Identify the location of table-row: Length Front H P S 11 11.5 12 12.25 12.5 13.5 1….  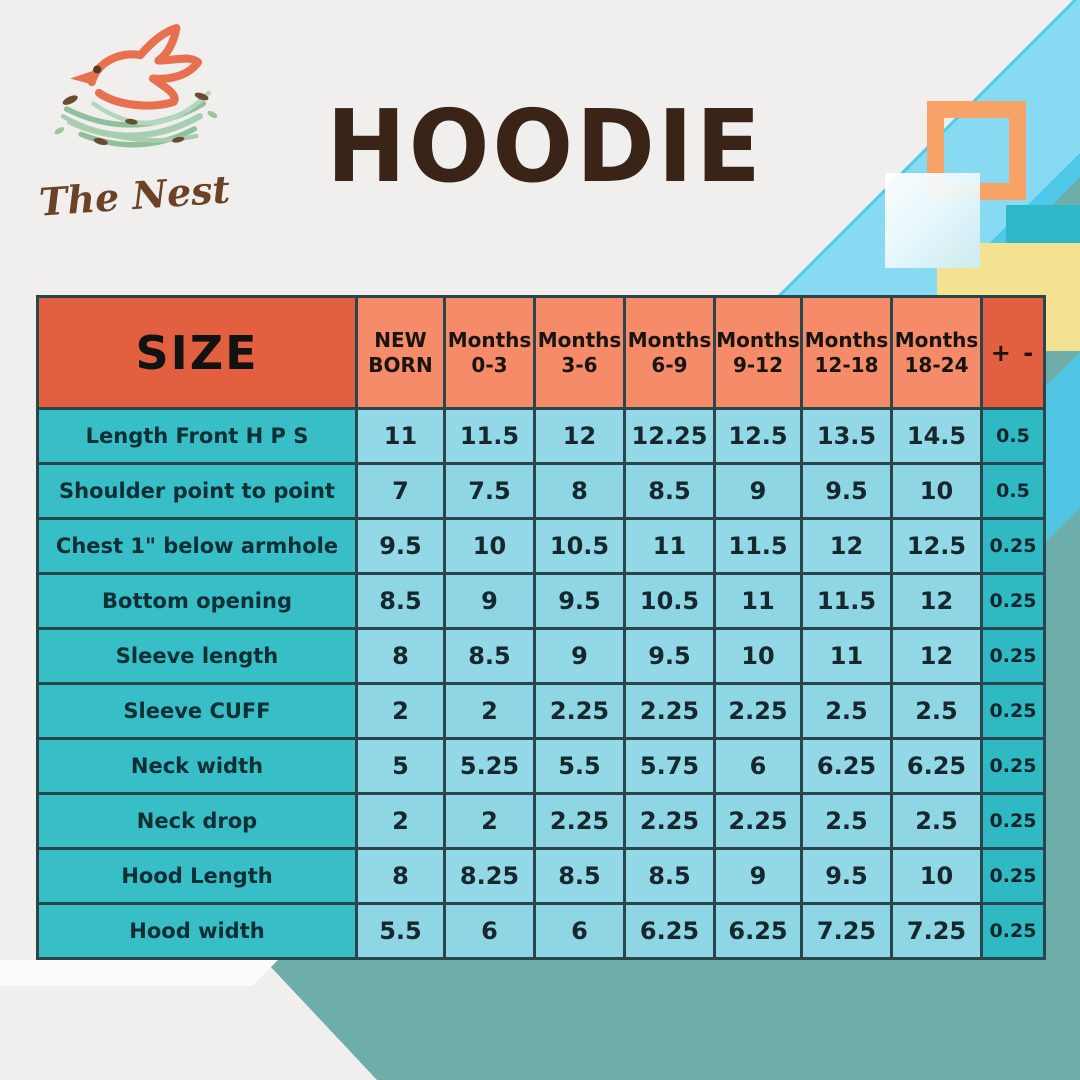
(541, 436).